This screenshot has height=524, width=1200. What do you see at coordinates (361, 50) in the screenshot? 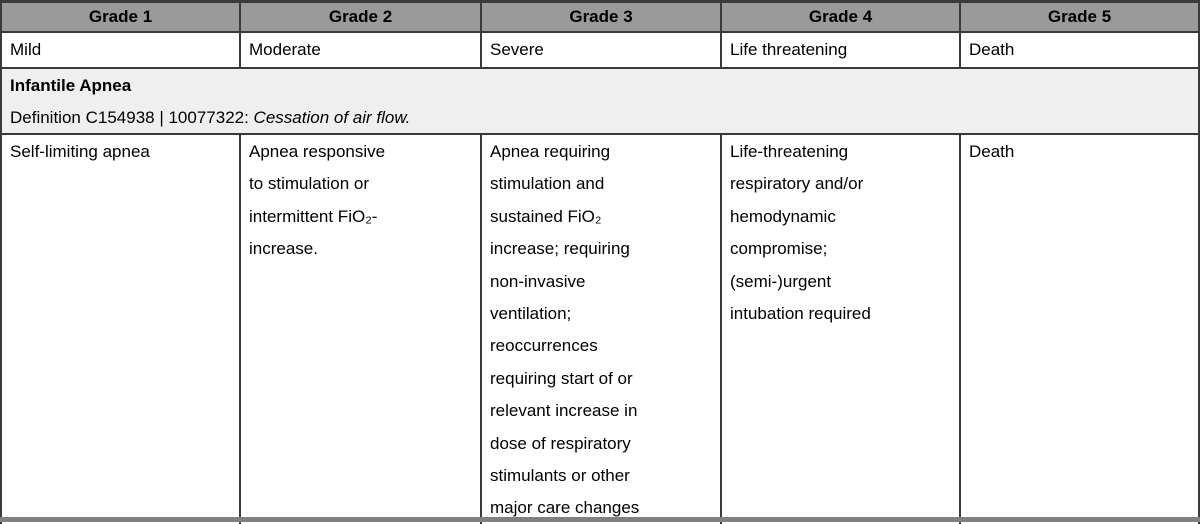
I see `severity-cell-moderate: Moderate` at bounding box center [361, 50].